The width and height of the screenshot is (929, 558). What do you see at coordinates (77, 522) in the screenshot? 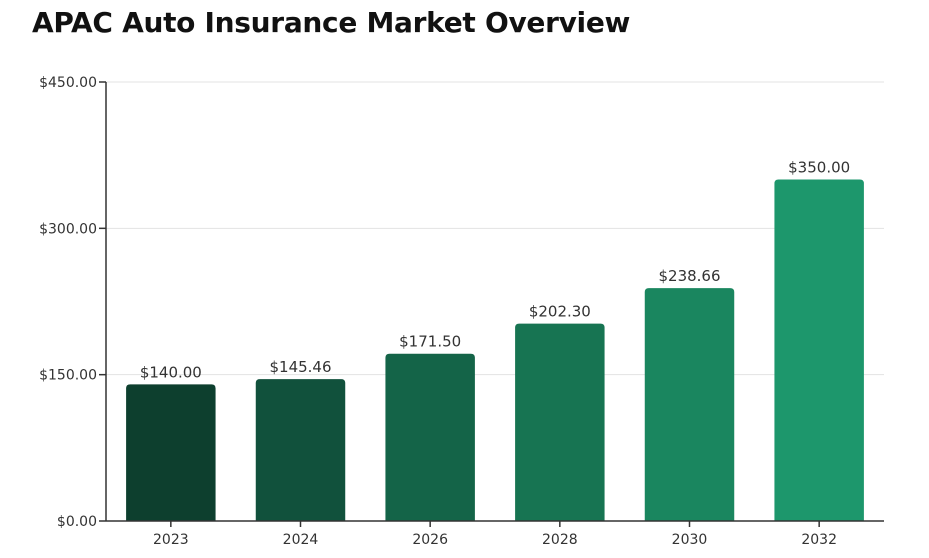
I see `y-tick-label: $0.00` at bounding box center [77, 522].